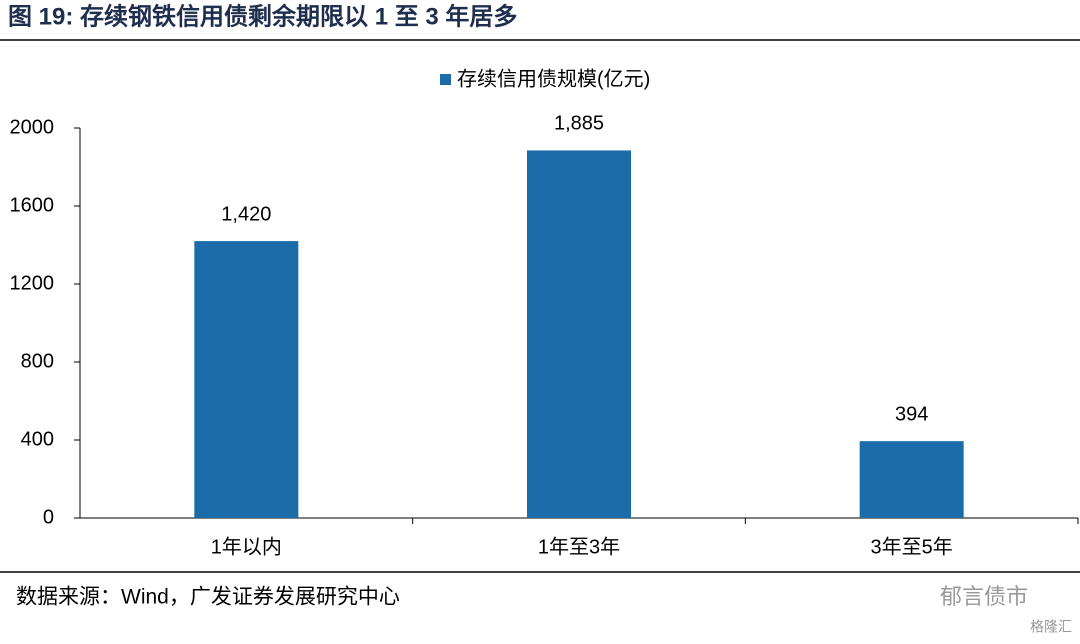 This screenshot has width=1080, height=644. Describe the element at coordinates (553, 78) in the screenshot. I see `legend-label: 存续信用债规模(亿元)` at that location.